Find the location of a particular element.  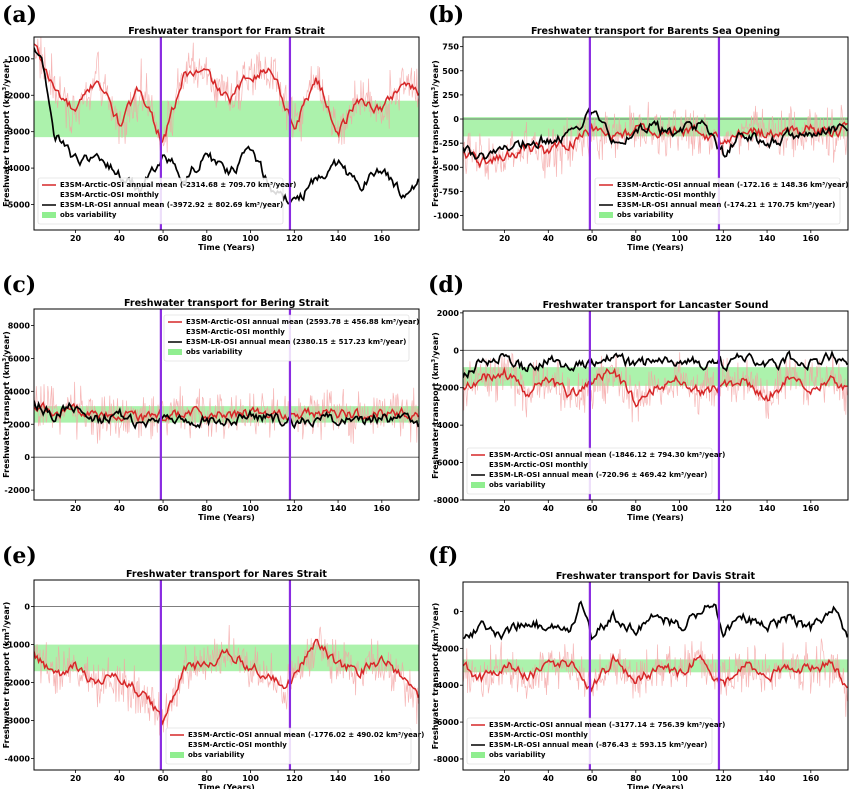

panel-letter-d: (d) is located at coordinates (446, 285).